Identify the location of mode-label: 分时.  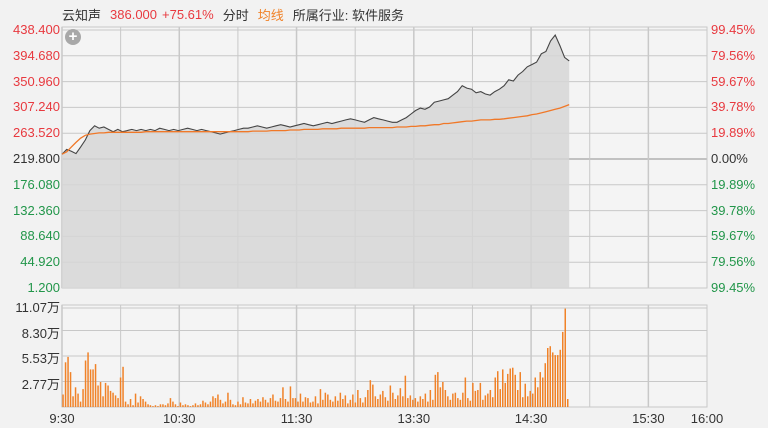
(235, 15).